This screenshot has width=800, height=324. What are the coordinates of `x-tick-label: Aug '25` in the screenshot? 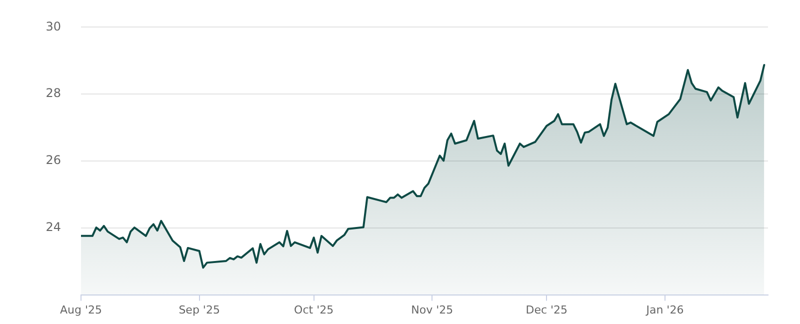 It's located at (81, 309).